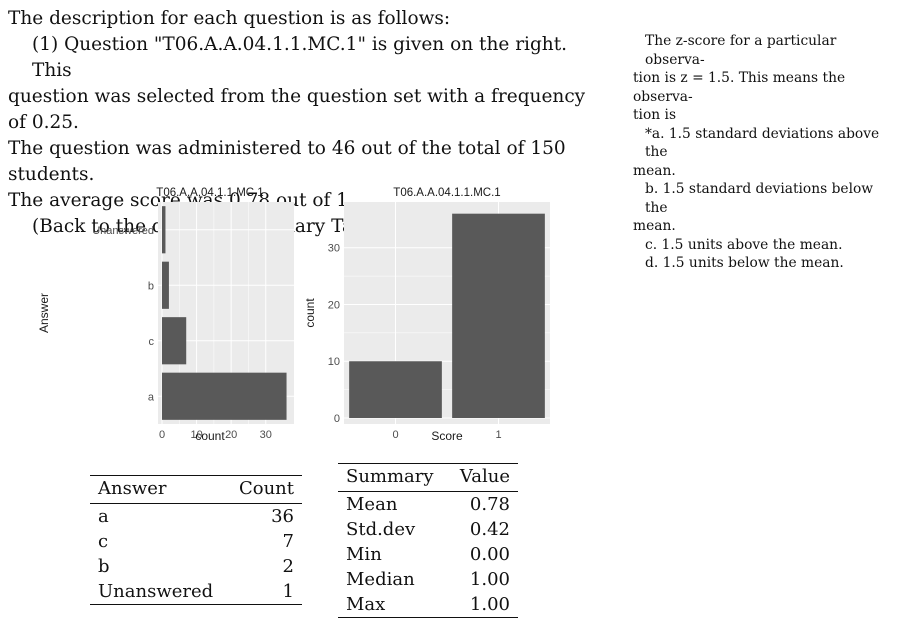  Describe the element at coordinates (334, 249) in the screenshot. I see `y-tick-label: 30` at that location.